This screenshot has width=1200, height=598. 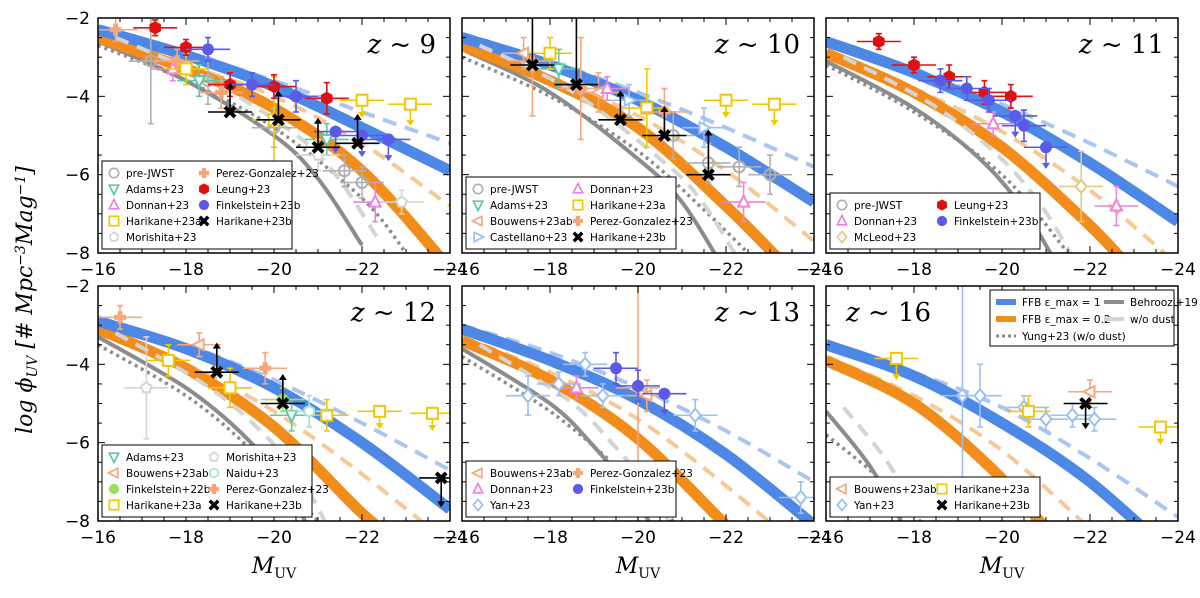 I want to click on x-tick-label: −22, so click(x=362, y=270).